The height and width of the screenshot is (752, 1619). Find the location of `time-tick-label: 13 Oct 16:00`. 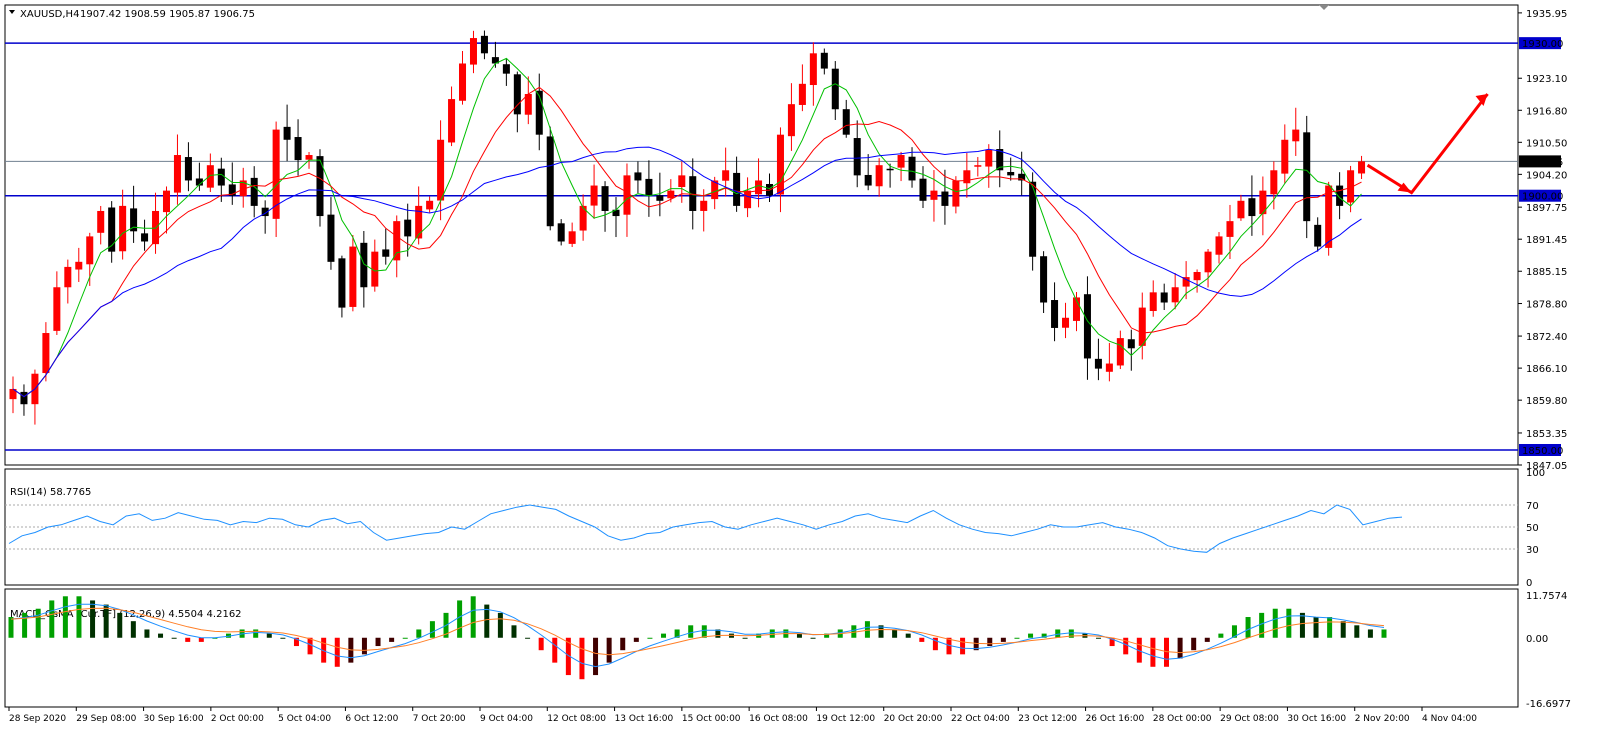

time-tick-label: 13 Oct 16:00 is located at coordinates (644, 719).